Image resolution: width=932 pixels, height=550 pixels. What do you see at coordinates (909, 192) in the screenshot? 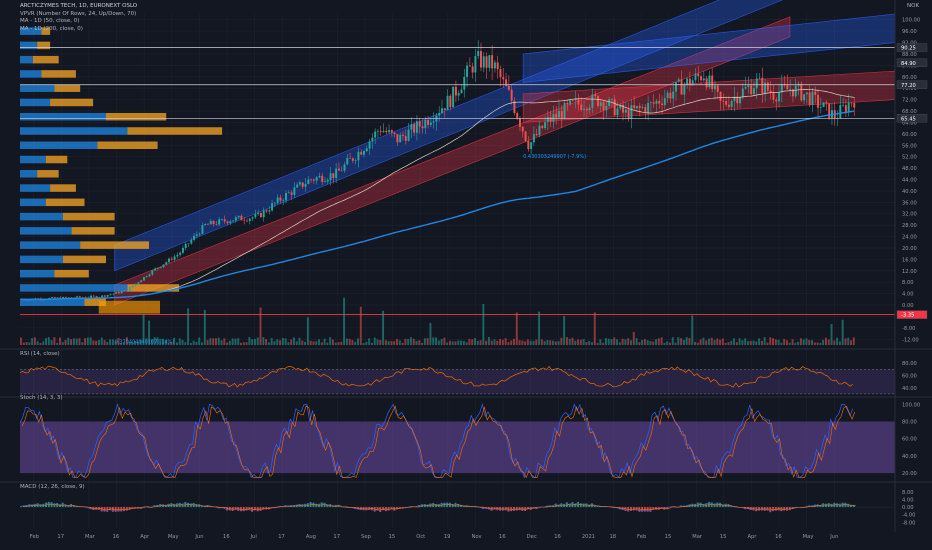
I see `price-axis-label: 40.00` at bounding box center [909, 192].